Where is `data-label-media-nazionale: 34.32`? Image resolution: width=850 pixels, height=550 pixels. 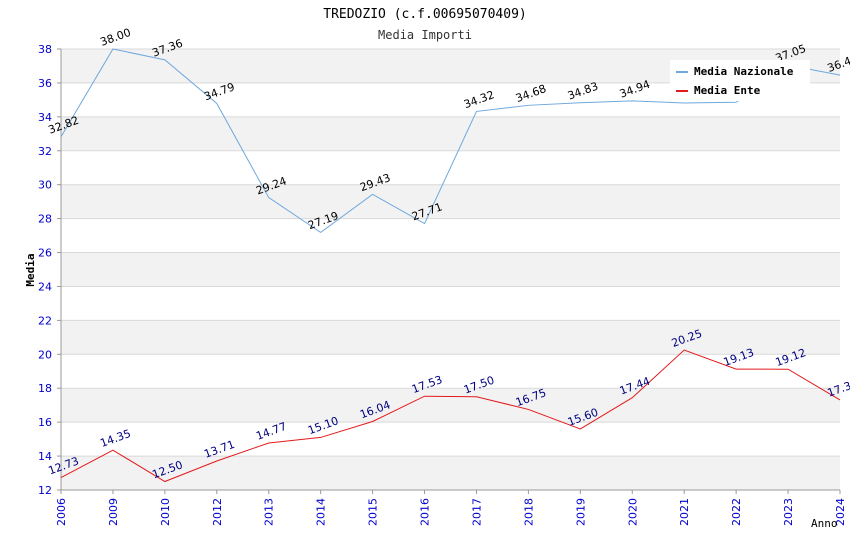 data-label-media-nazionale: 34.32 is located at coordinates (479, 99).